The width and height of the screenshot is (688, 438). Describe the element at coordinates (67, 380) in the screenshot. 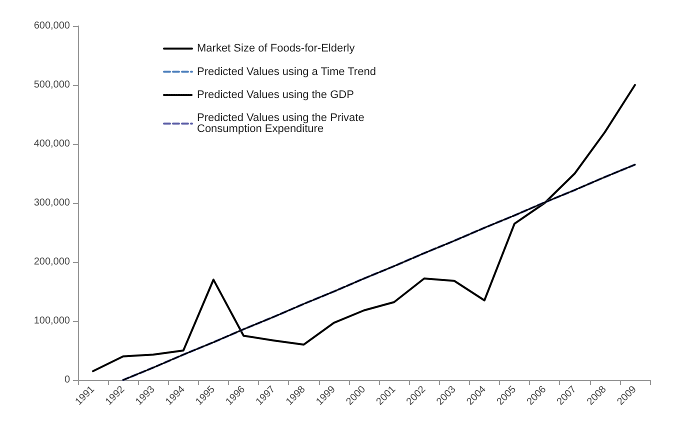

I see `y-tick-label: 0` at that location.